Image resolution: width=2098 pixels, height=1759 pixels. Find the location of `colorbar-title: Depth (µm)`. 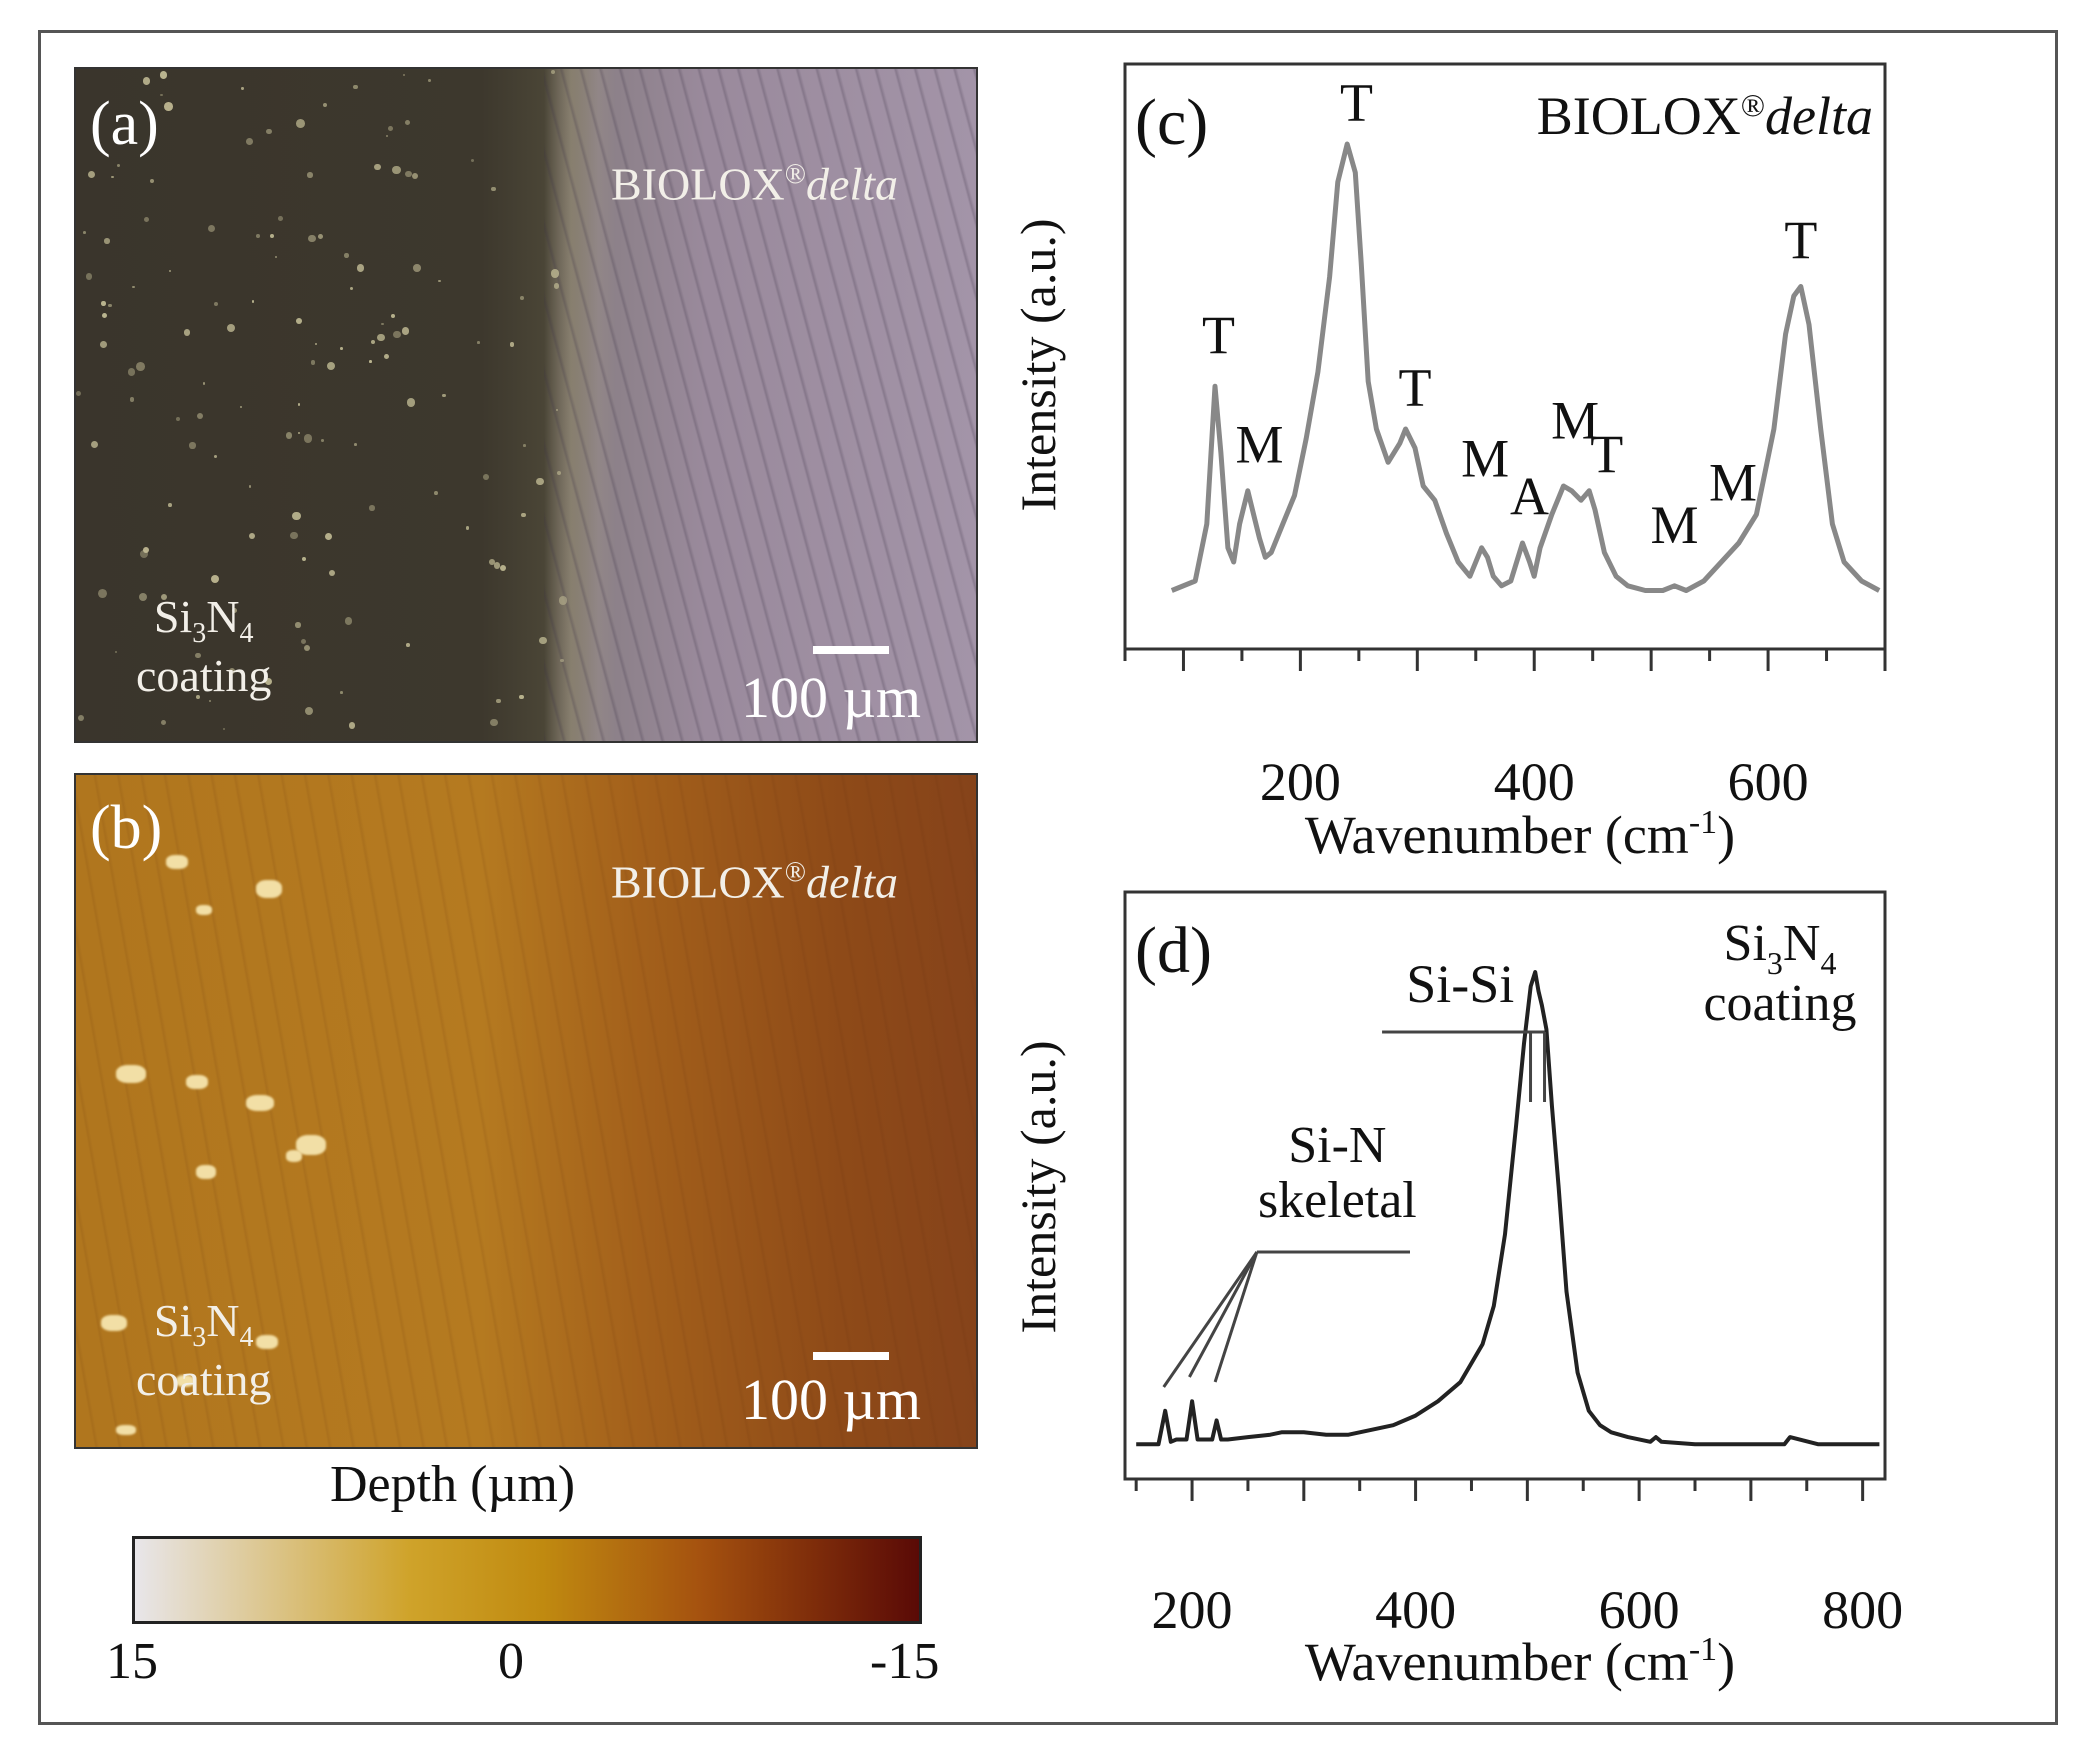

colorbar-title: Depth (µm) is located at coordinates (453, 1484).